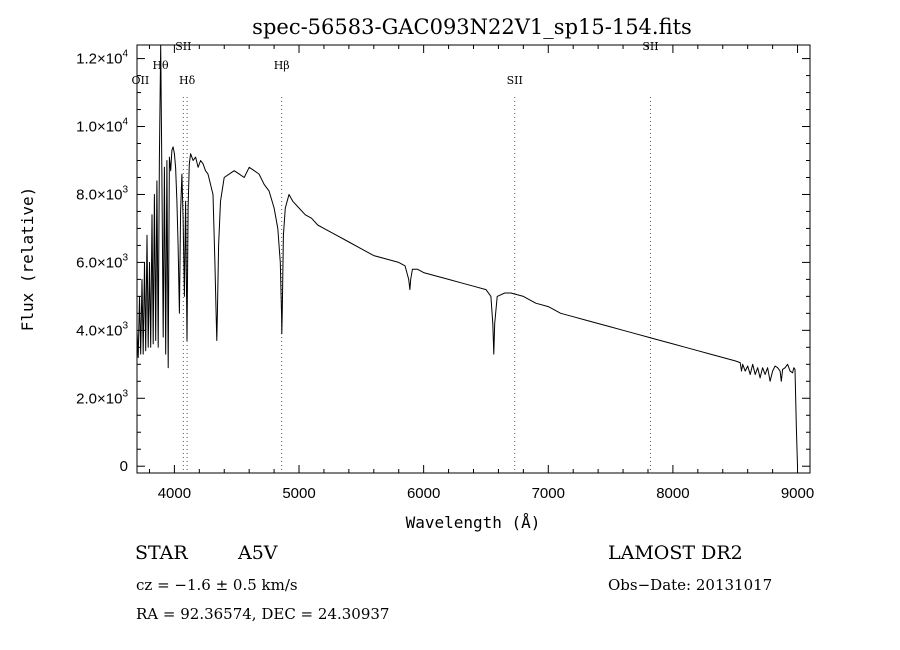 This screenshot has width=900, height=650. I want to click on y-tick-label: 1.2×10⁴, so click(102, 58).